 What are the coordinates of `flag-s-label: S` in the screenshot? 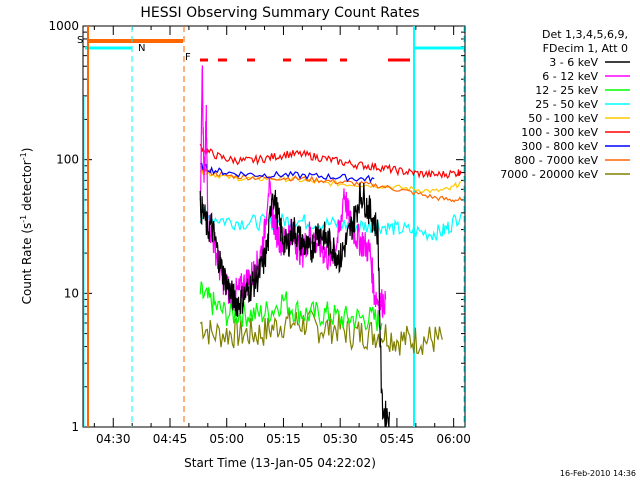 It's located at (80, 40).